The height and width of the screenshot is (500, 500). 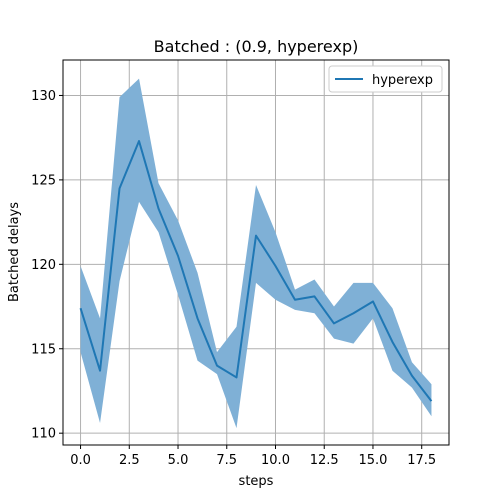 I want to click on x-tick-label: 17.5, so click(x=421, y=460).